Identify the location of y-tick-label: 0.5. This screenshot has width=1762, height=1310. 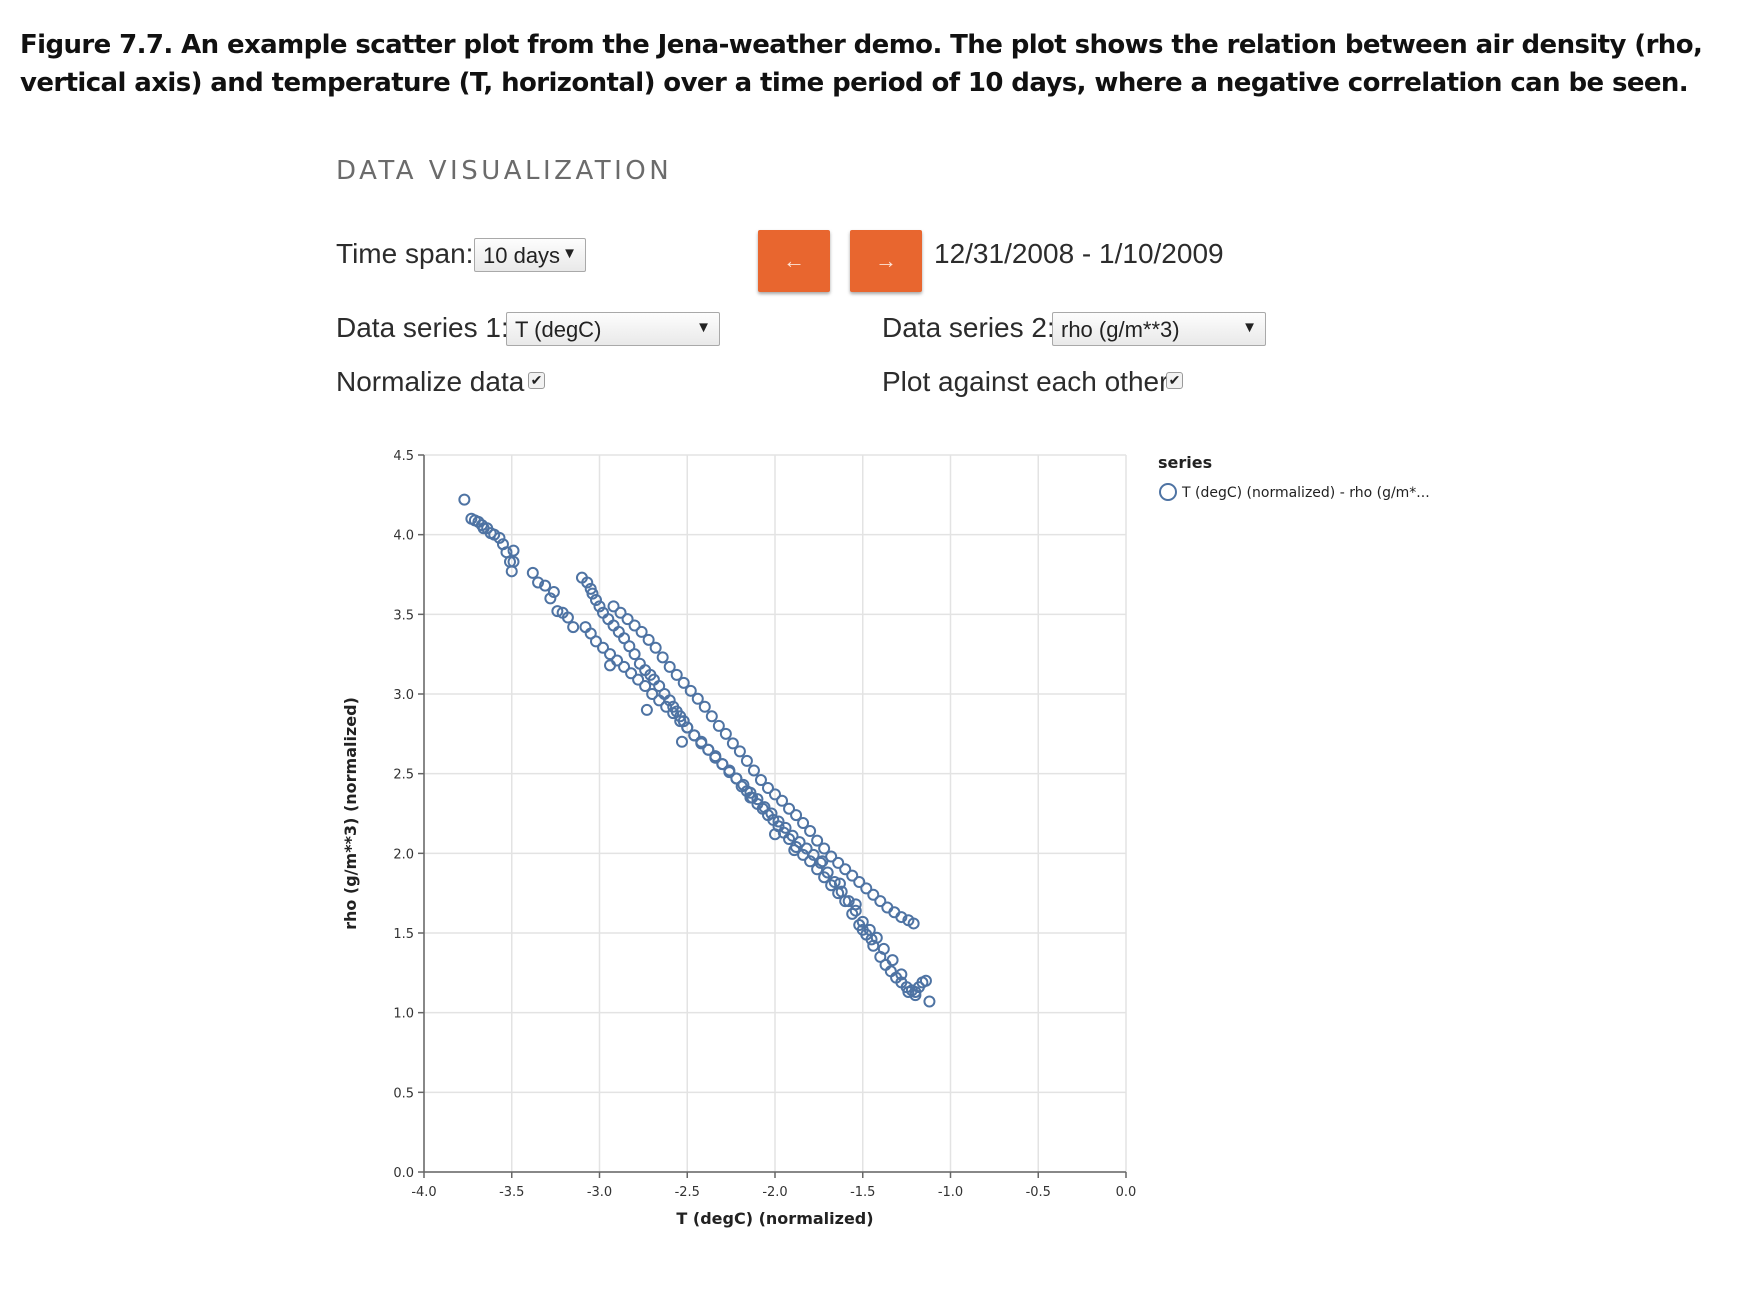
(403, 1093).